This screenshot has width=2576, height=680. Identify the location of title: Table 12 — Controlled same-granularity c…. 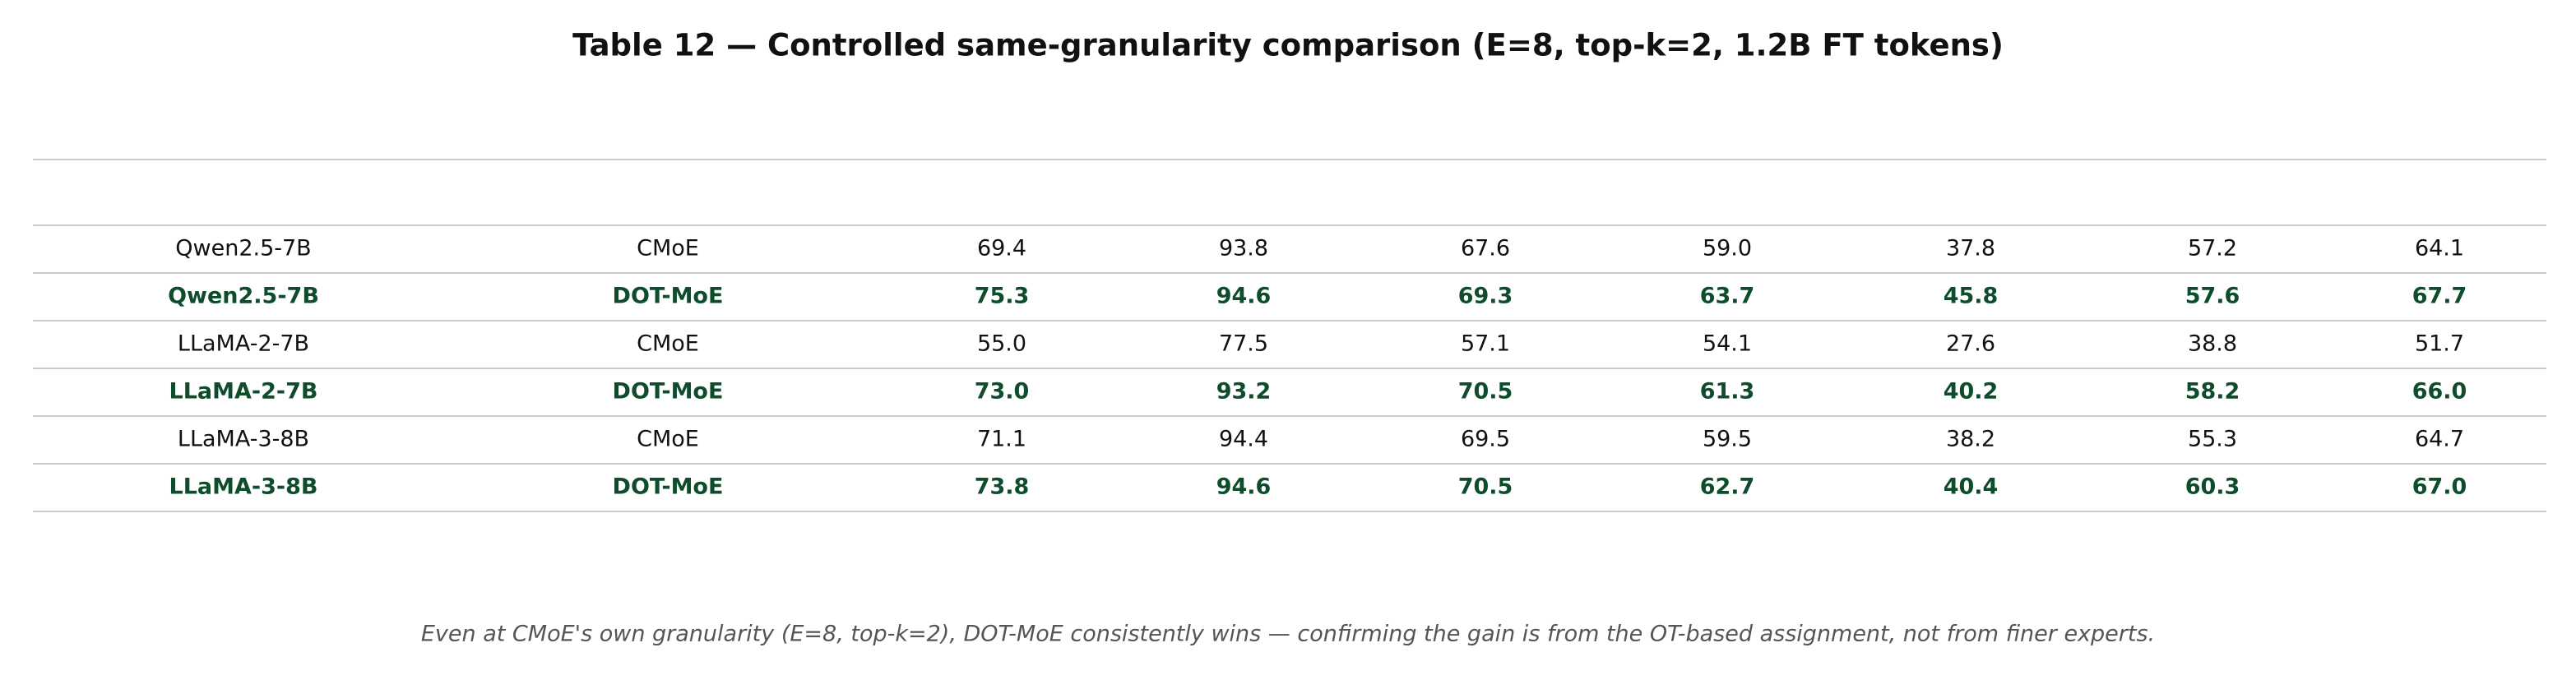
(1288, 45).